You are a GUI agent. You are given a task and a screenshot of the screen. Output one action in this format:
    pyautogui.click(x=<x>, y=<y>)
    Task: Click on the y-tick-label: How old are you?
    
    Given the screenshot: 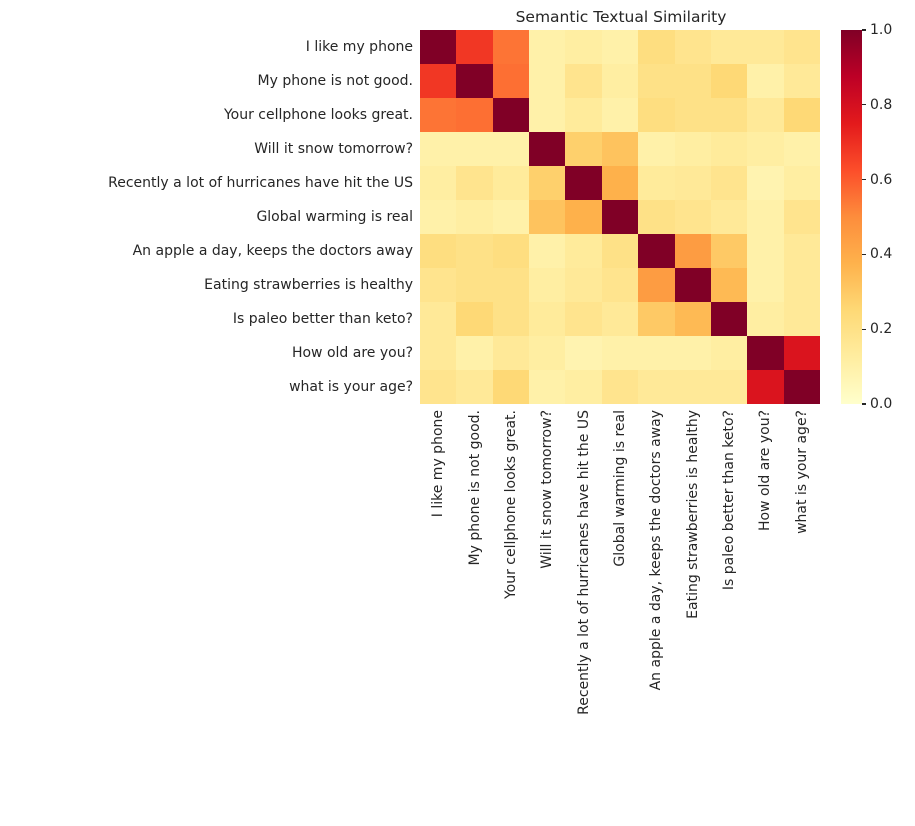 What is the action you would take?
    pyautogui.click(x=352, y=353)
    